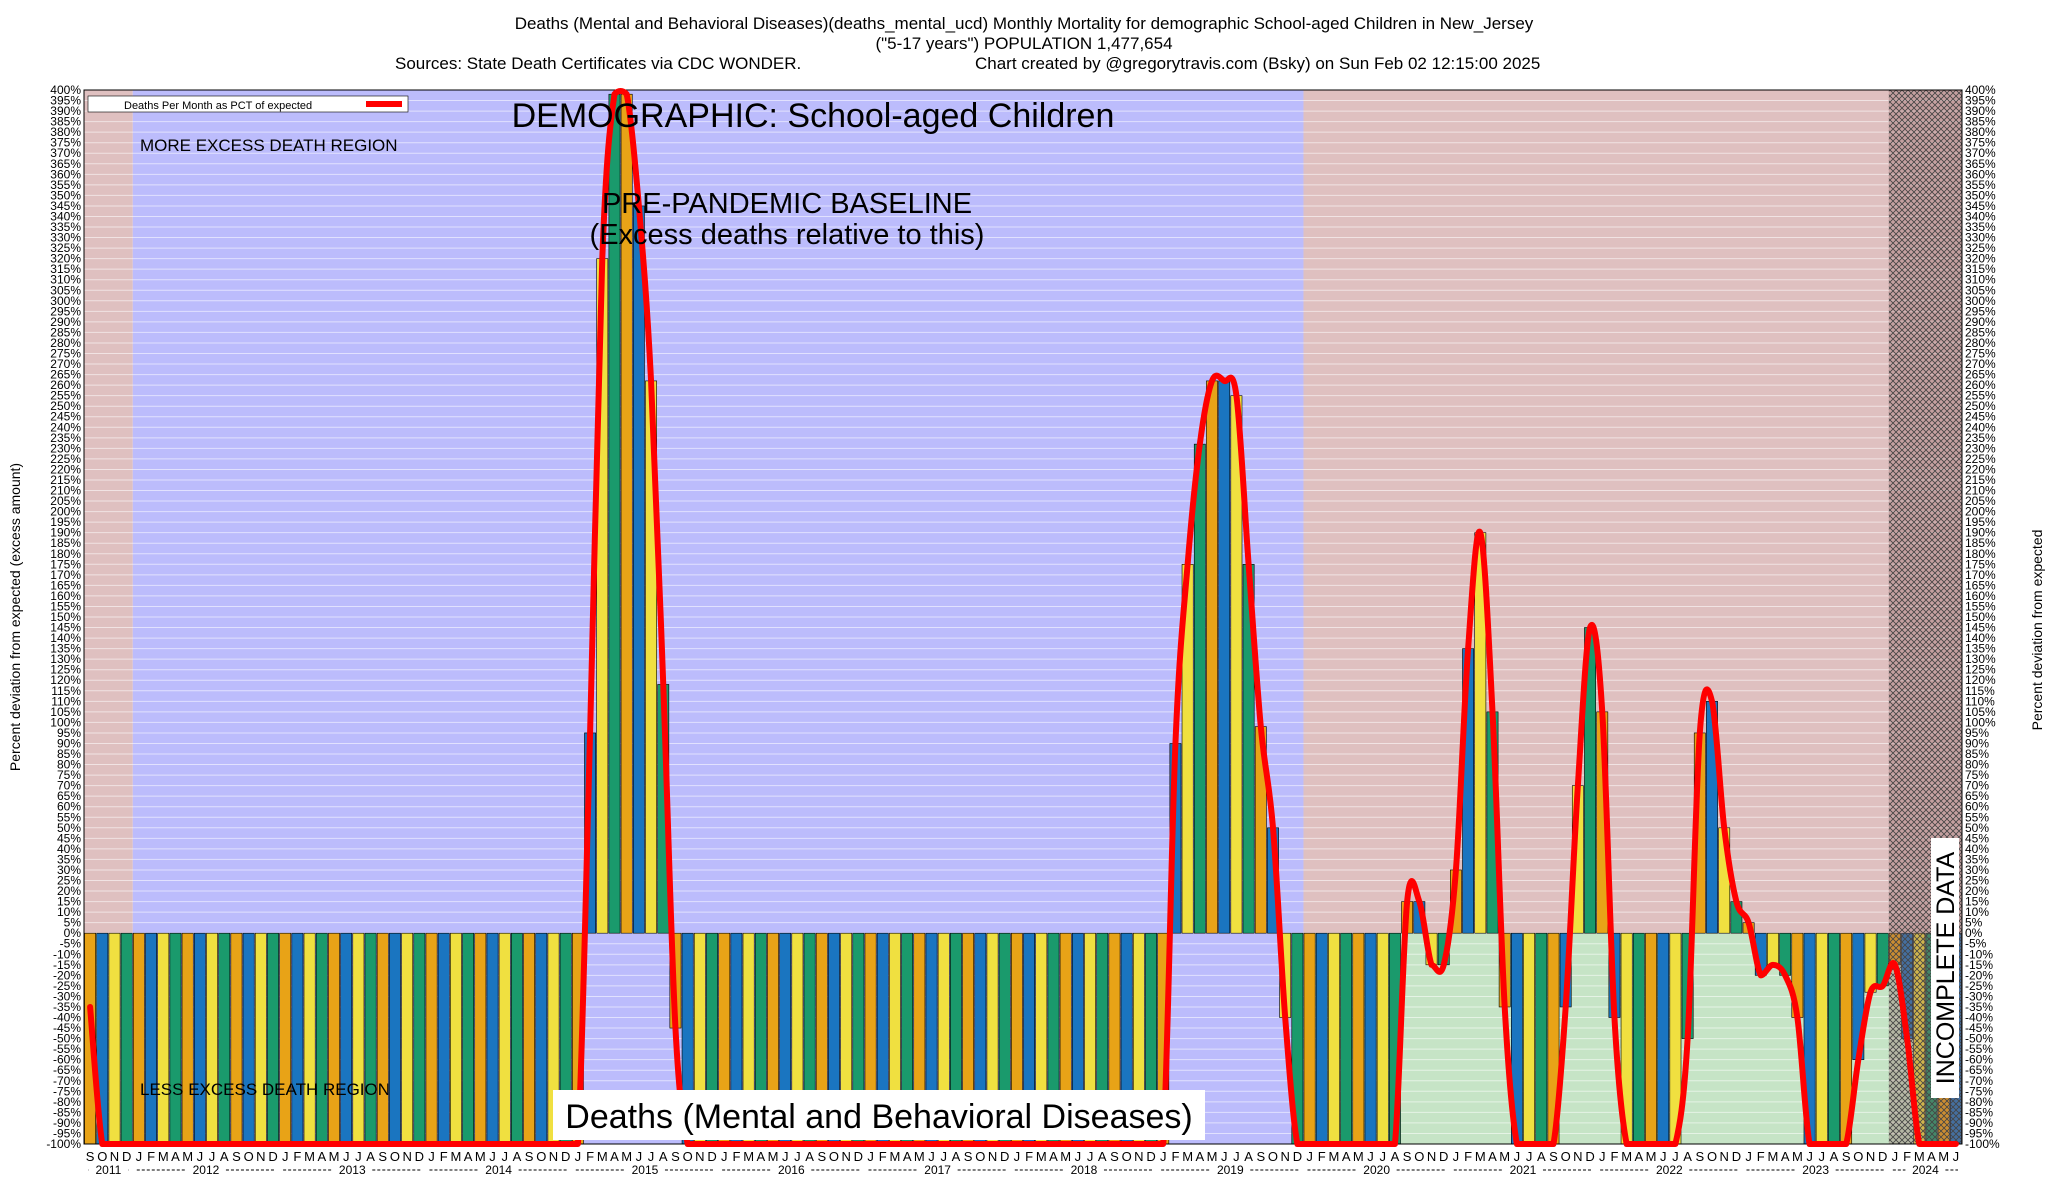 The height and width of the screenshot is (1200, 2048). Describe the element at coordinates (67, 1028) in the screenshot. I see `y-tick-label-left: -45%` at that location.